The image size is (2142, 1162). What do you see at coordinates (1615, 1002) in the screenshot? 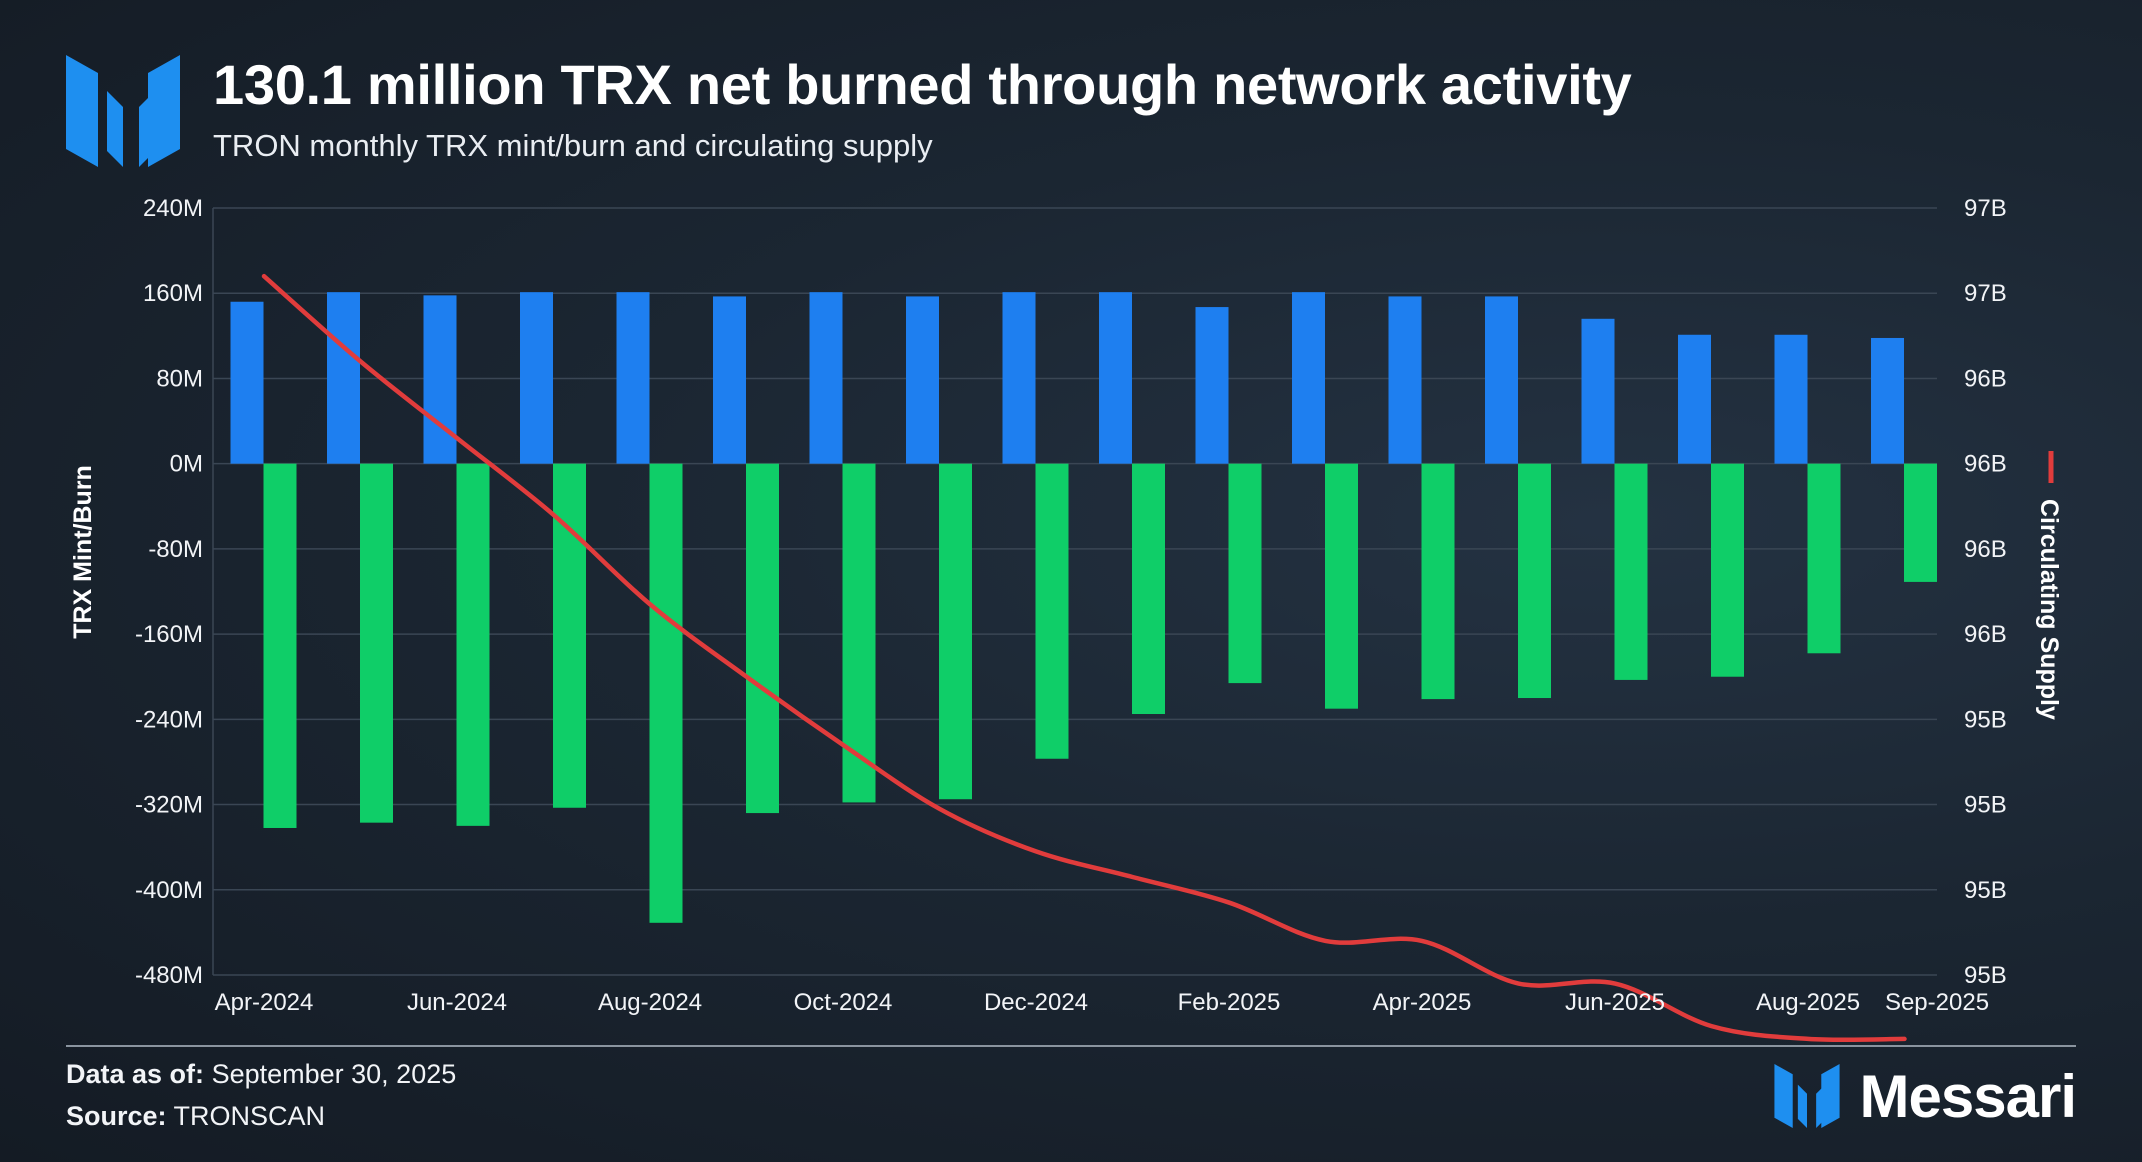
I see `x-tick-label: Jun-2025` at bounding box center [1615, 1002].